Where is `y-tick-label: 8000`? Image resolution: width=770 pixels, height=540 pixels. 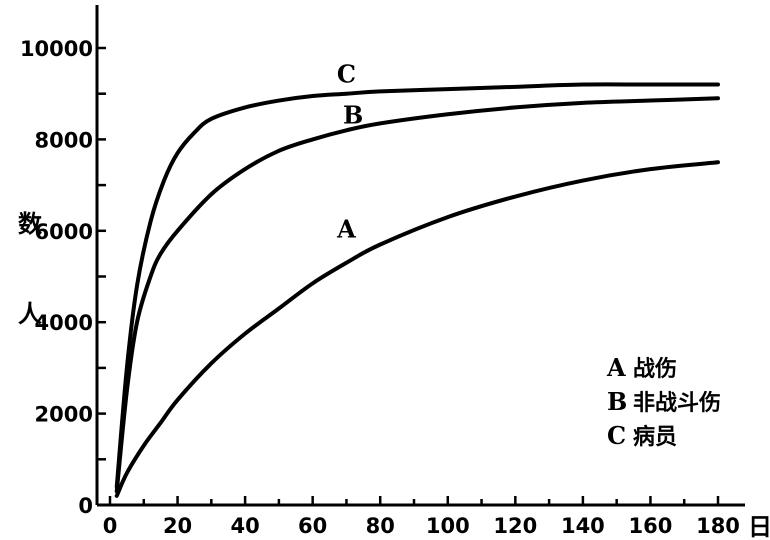
y-tick-label: 8000 is located at coordinates (64, 140).